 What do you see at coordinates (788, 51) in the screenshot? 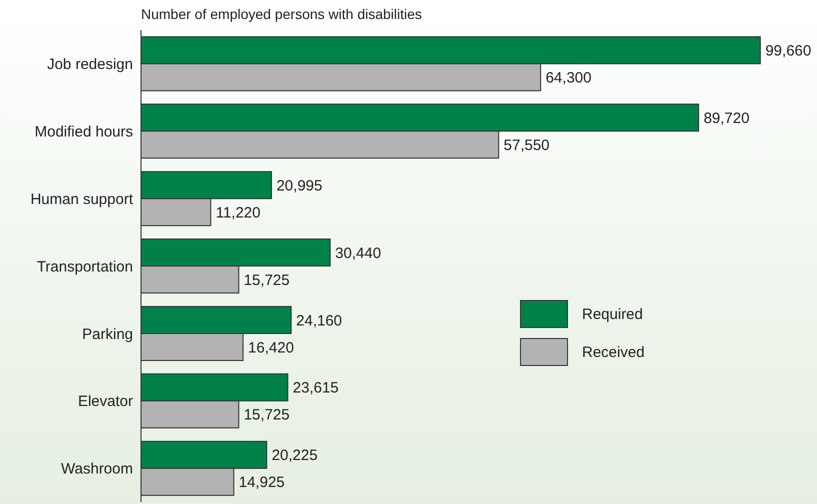
I see `data-label: 99,660` at bounding box center [788, 51].